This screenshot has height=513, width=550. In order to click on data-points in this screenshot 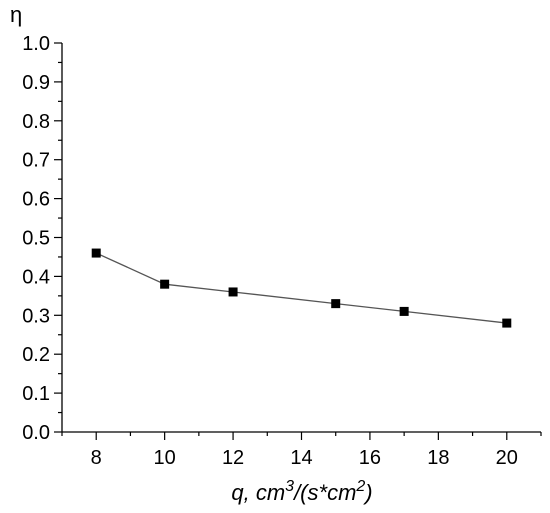, I will do `click(301, 288)`.